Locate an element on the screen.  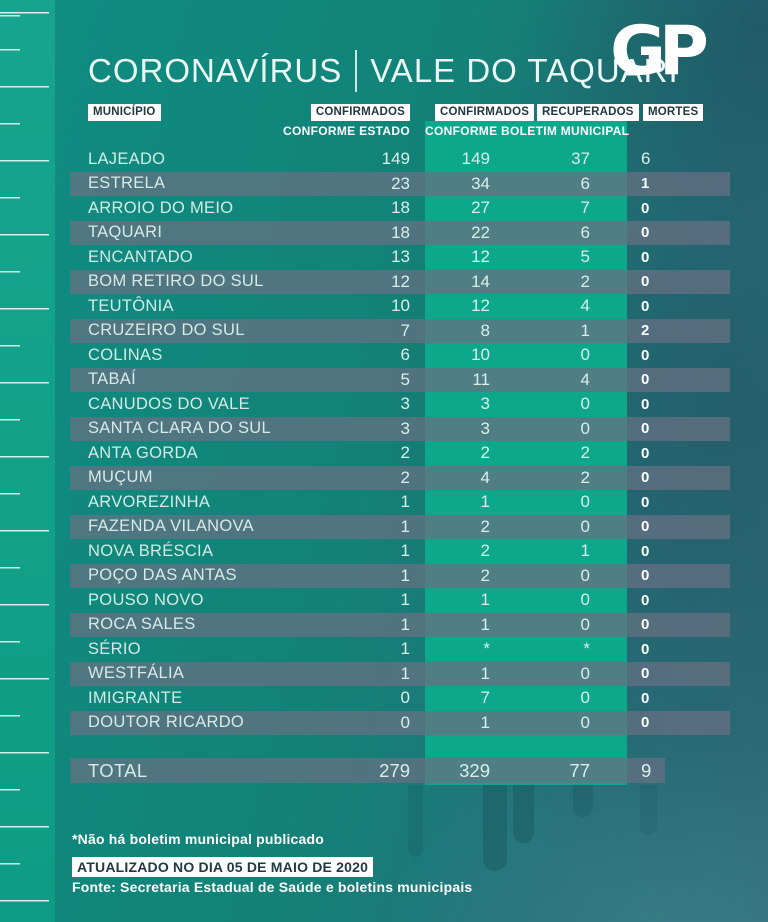
table-row: COLINAS 6 10 0 0 is located at coordinates (400, 355).